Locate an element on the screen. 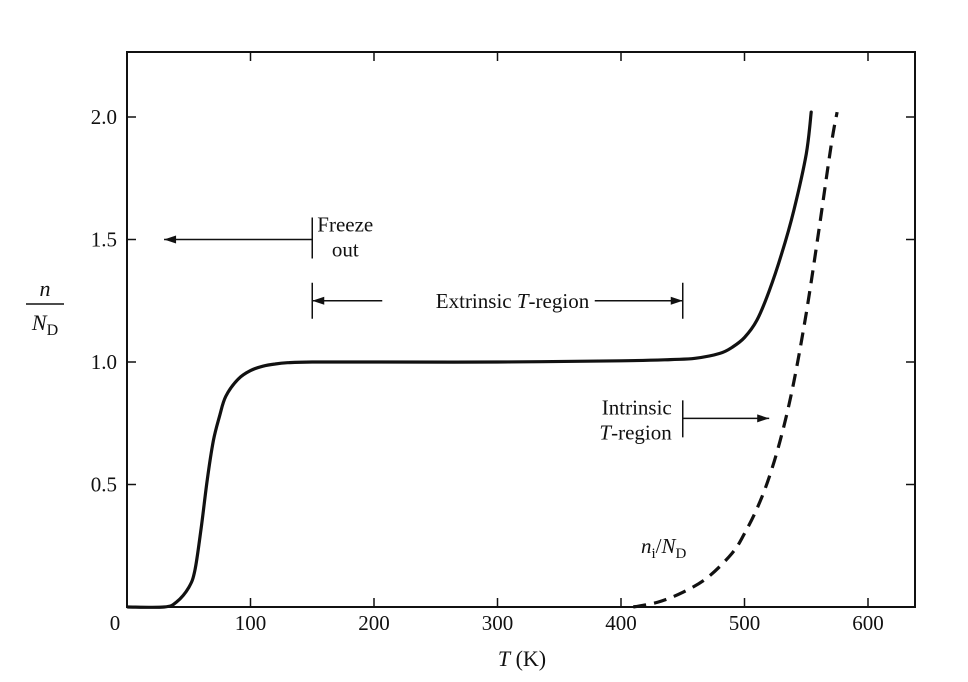  x-tick-label: 0 is located at coordinates (115, 623).